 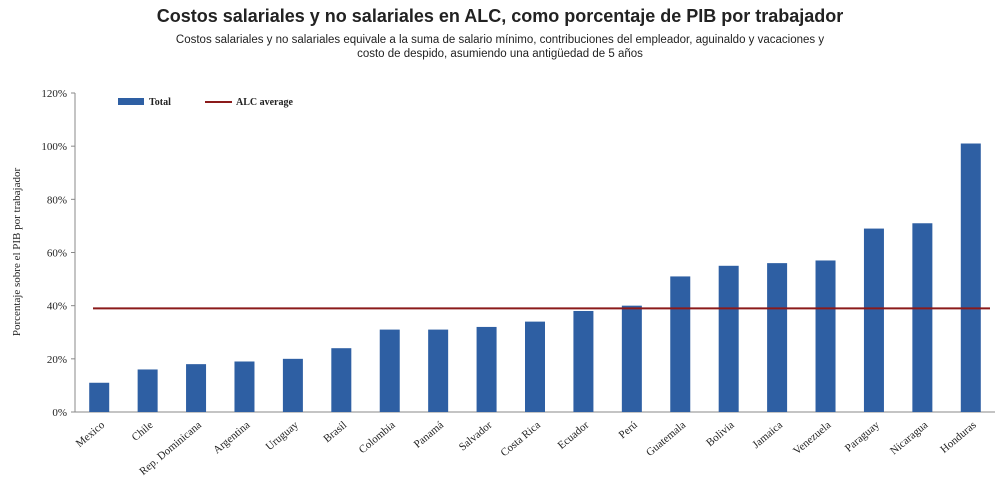 What do you see at coordinates (91, 434) in the screenshot?
I see `x-tick-label: Mexico` at bounding box center [91, 434].